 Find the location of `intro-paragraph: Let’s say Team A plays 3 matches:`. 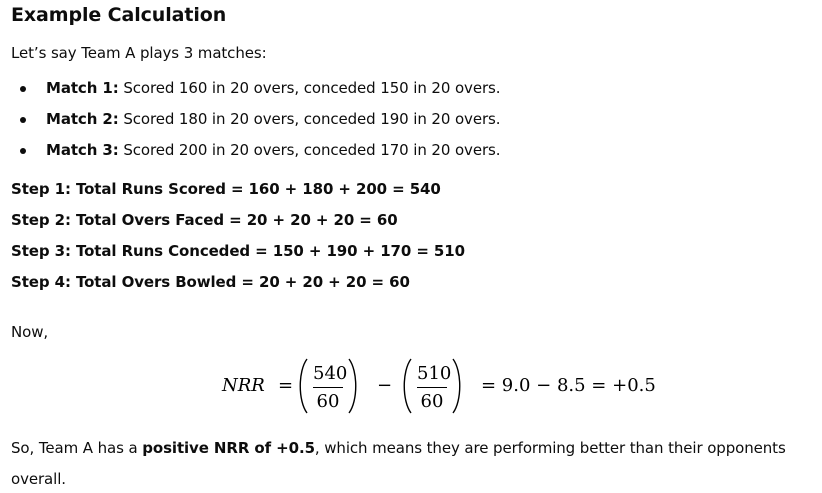

intro-paragraph: Let’s say Team A plays 3 matches: is located at coordinates (139, 53).